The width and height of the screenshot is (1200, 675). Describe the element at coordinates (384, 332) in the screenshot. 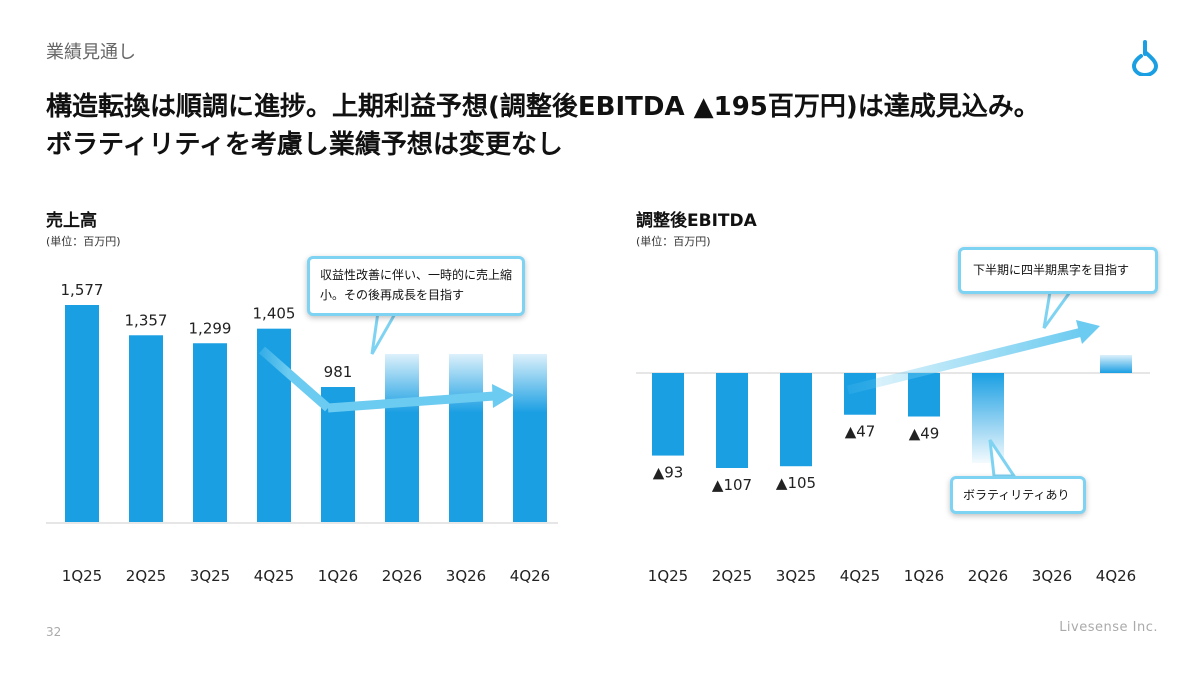

I see `sales-callout-pointer` at that location.